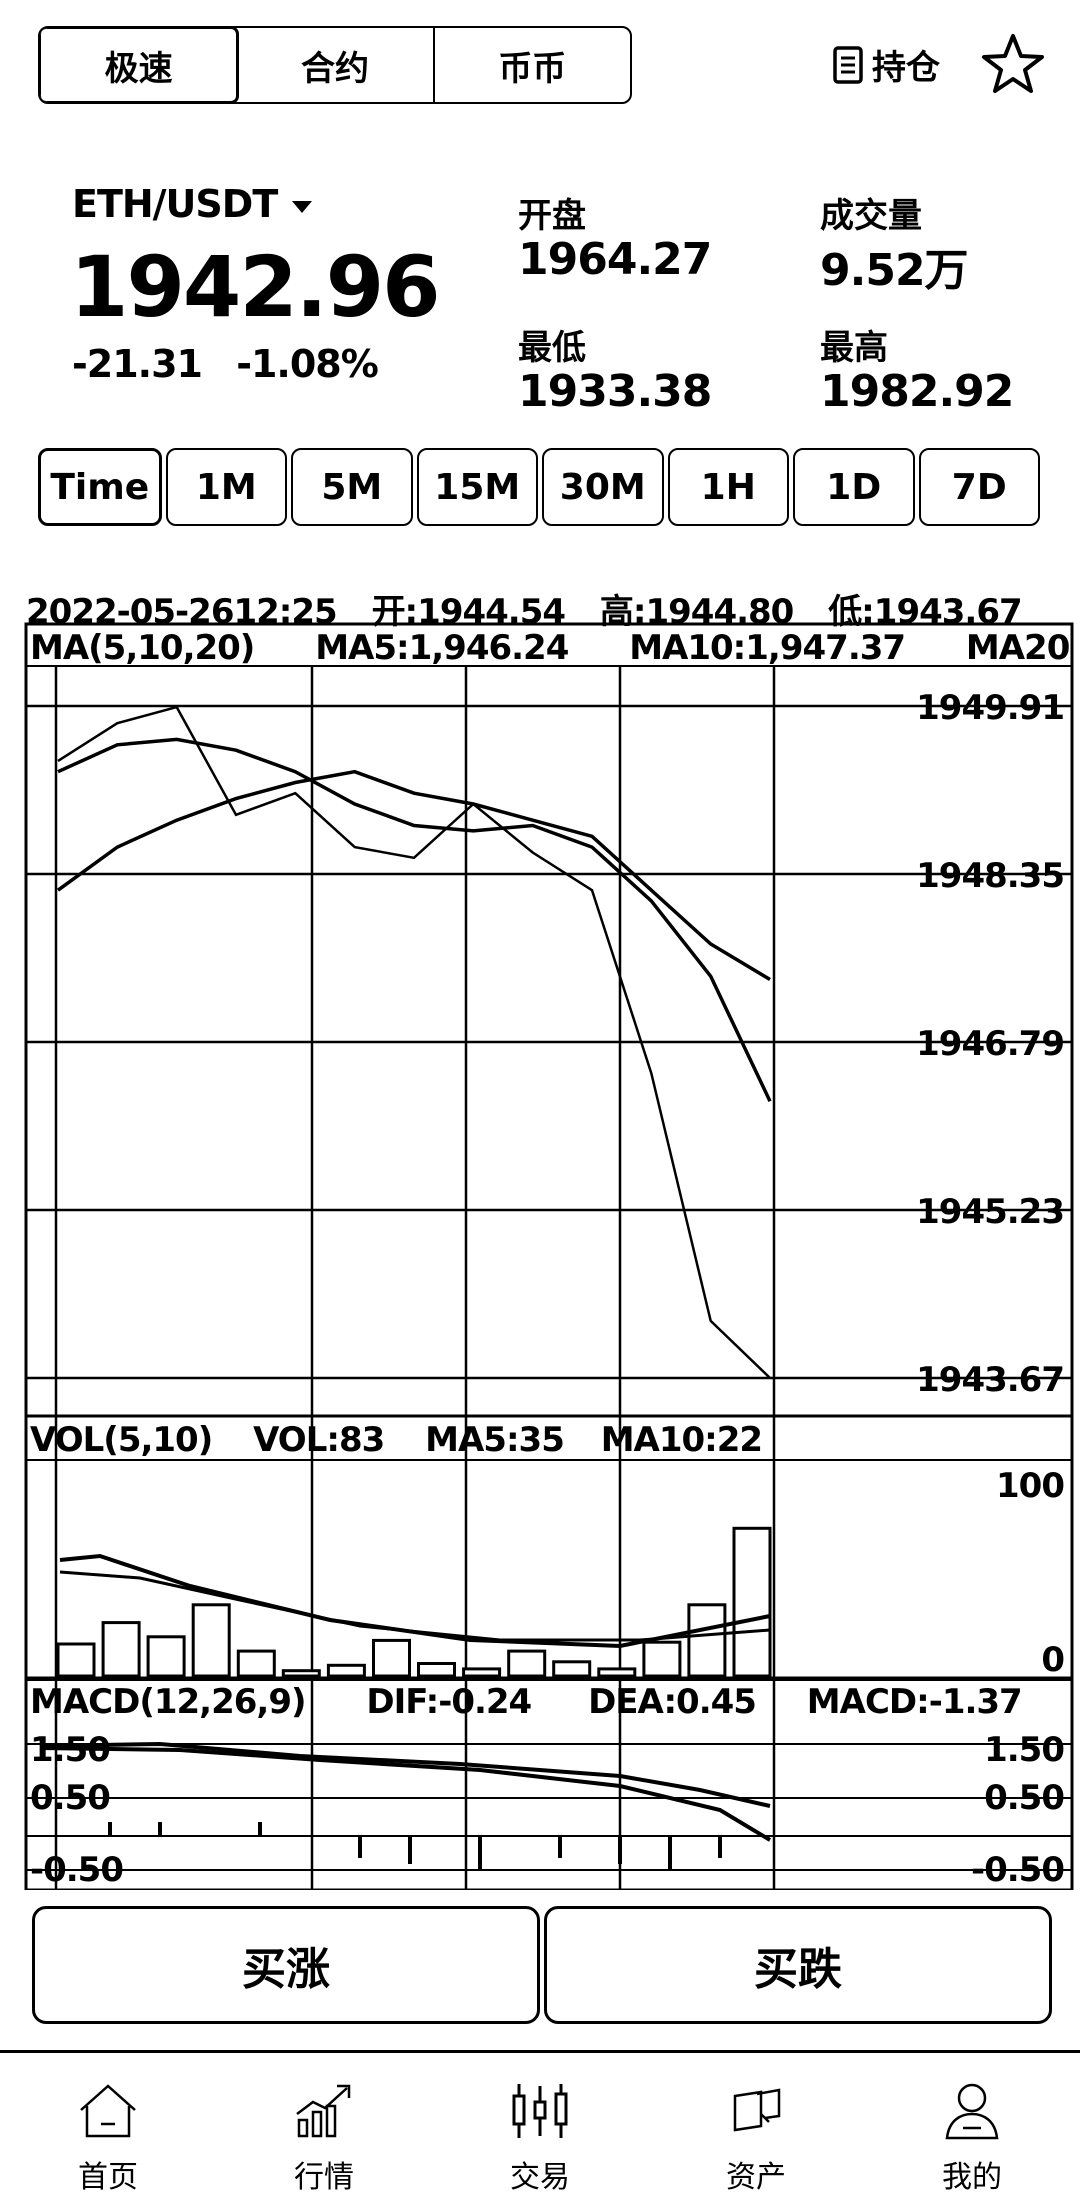  What do you see at coordinates (225, 364) in the screenshot?
I see `price-change: -21.31 -1.08%` at bounding box center [225, 364].